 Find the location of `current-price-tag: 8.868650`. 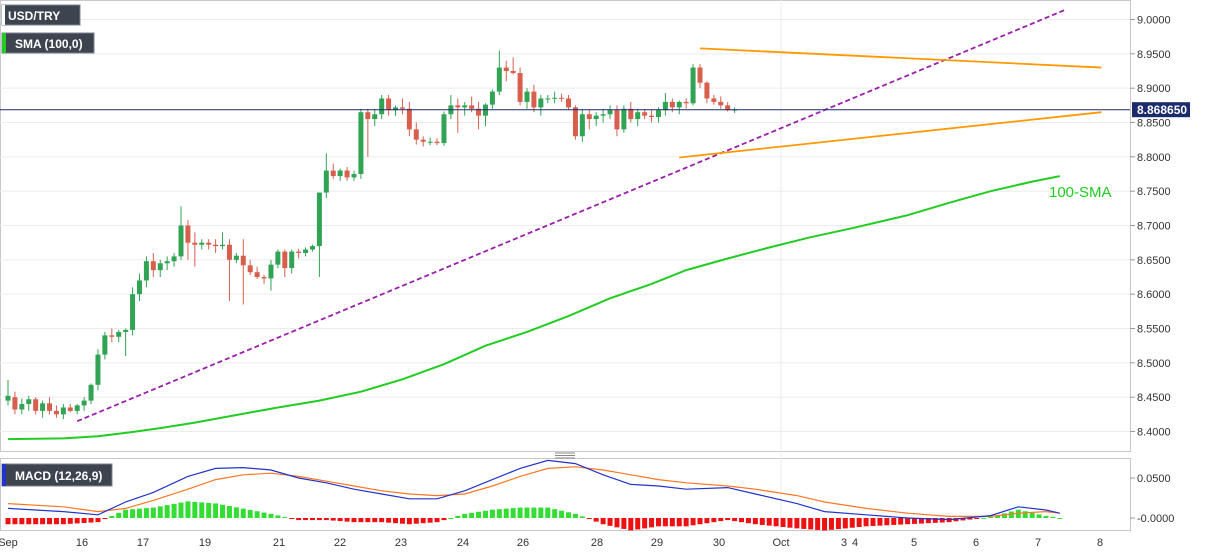

current-price-tag: 8.868650 is located at coordinates (1161, 110).